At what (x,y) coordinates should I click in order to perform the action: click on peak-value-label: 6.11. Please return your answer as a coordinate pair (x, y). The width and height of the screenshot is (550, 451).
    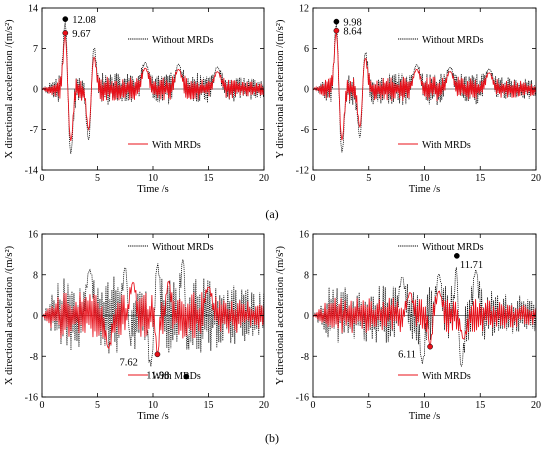
    Looking at the image, I should click on (407, 355).